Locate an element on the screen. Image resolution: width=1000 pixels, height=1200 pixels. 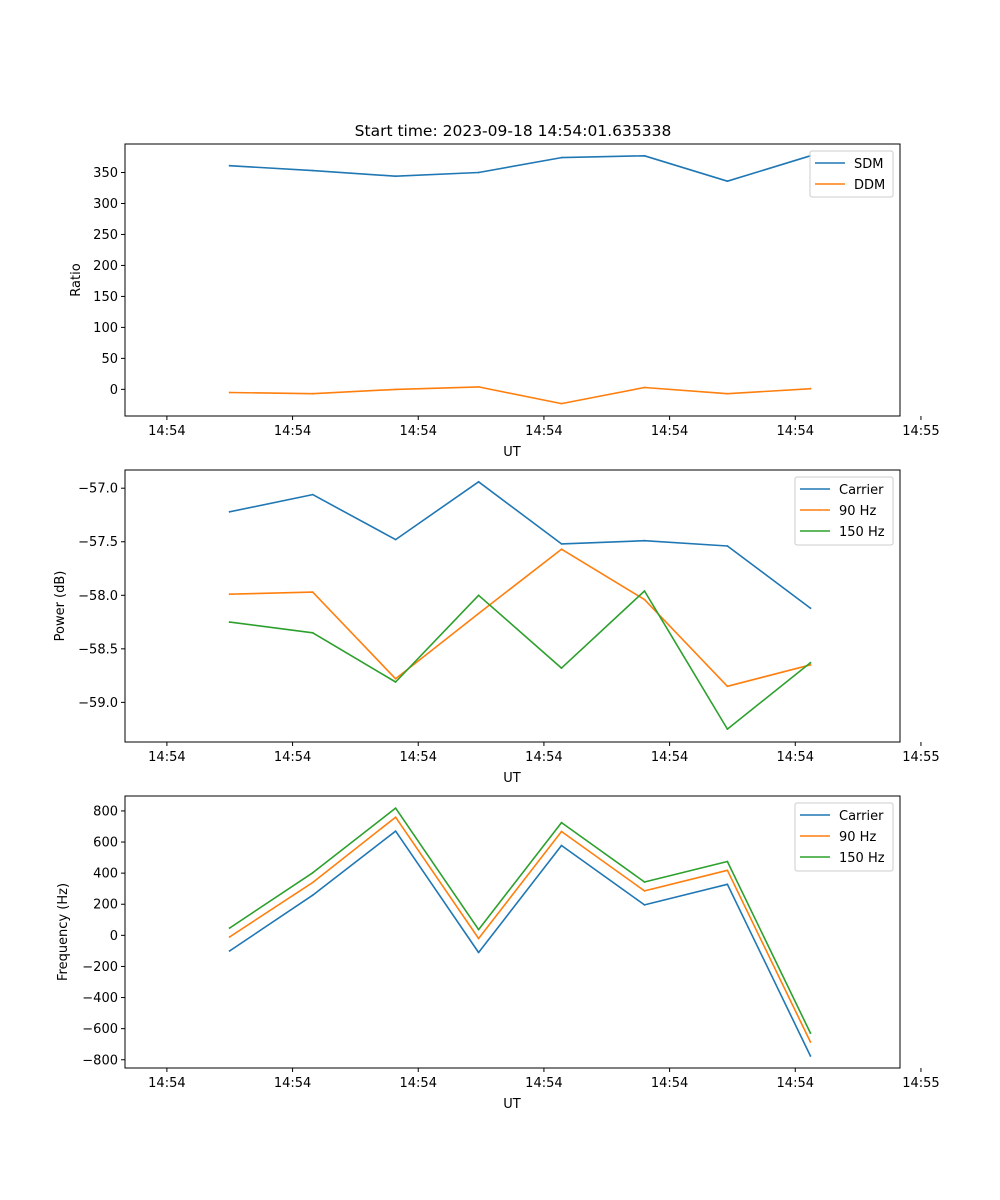
ratio-legend: SDM DDM is located at coordinates (851, 174).